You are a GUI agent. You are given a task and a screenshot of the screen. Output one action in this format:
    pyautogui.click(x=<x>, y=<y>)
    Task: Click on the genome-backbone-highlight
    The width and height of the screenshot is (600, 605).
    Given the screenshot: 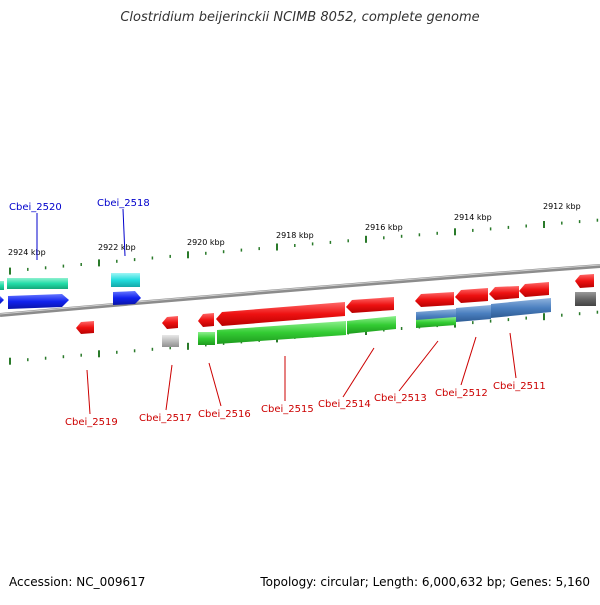 What is the action you would take?
    pyautogui.click(x=300, y=289)
    